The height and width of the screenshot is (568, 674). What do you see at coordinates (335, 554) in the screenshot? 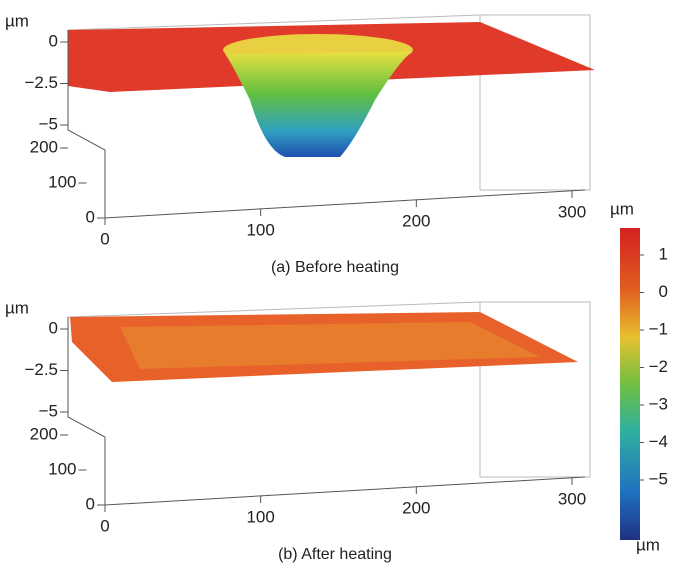
I see `caption: (b) After heating` at bounding box center [335, 554].